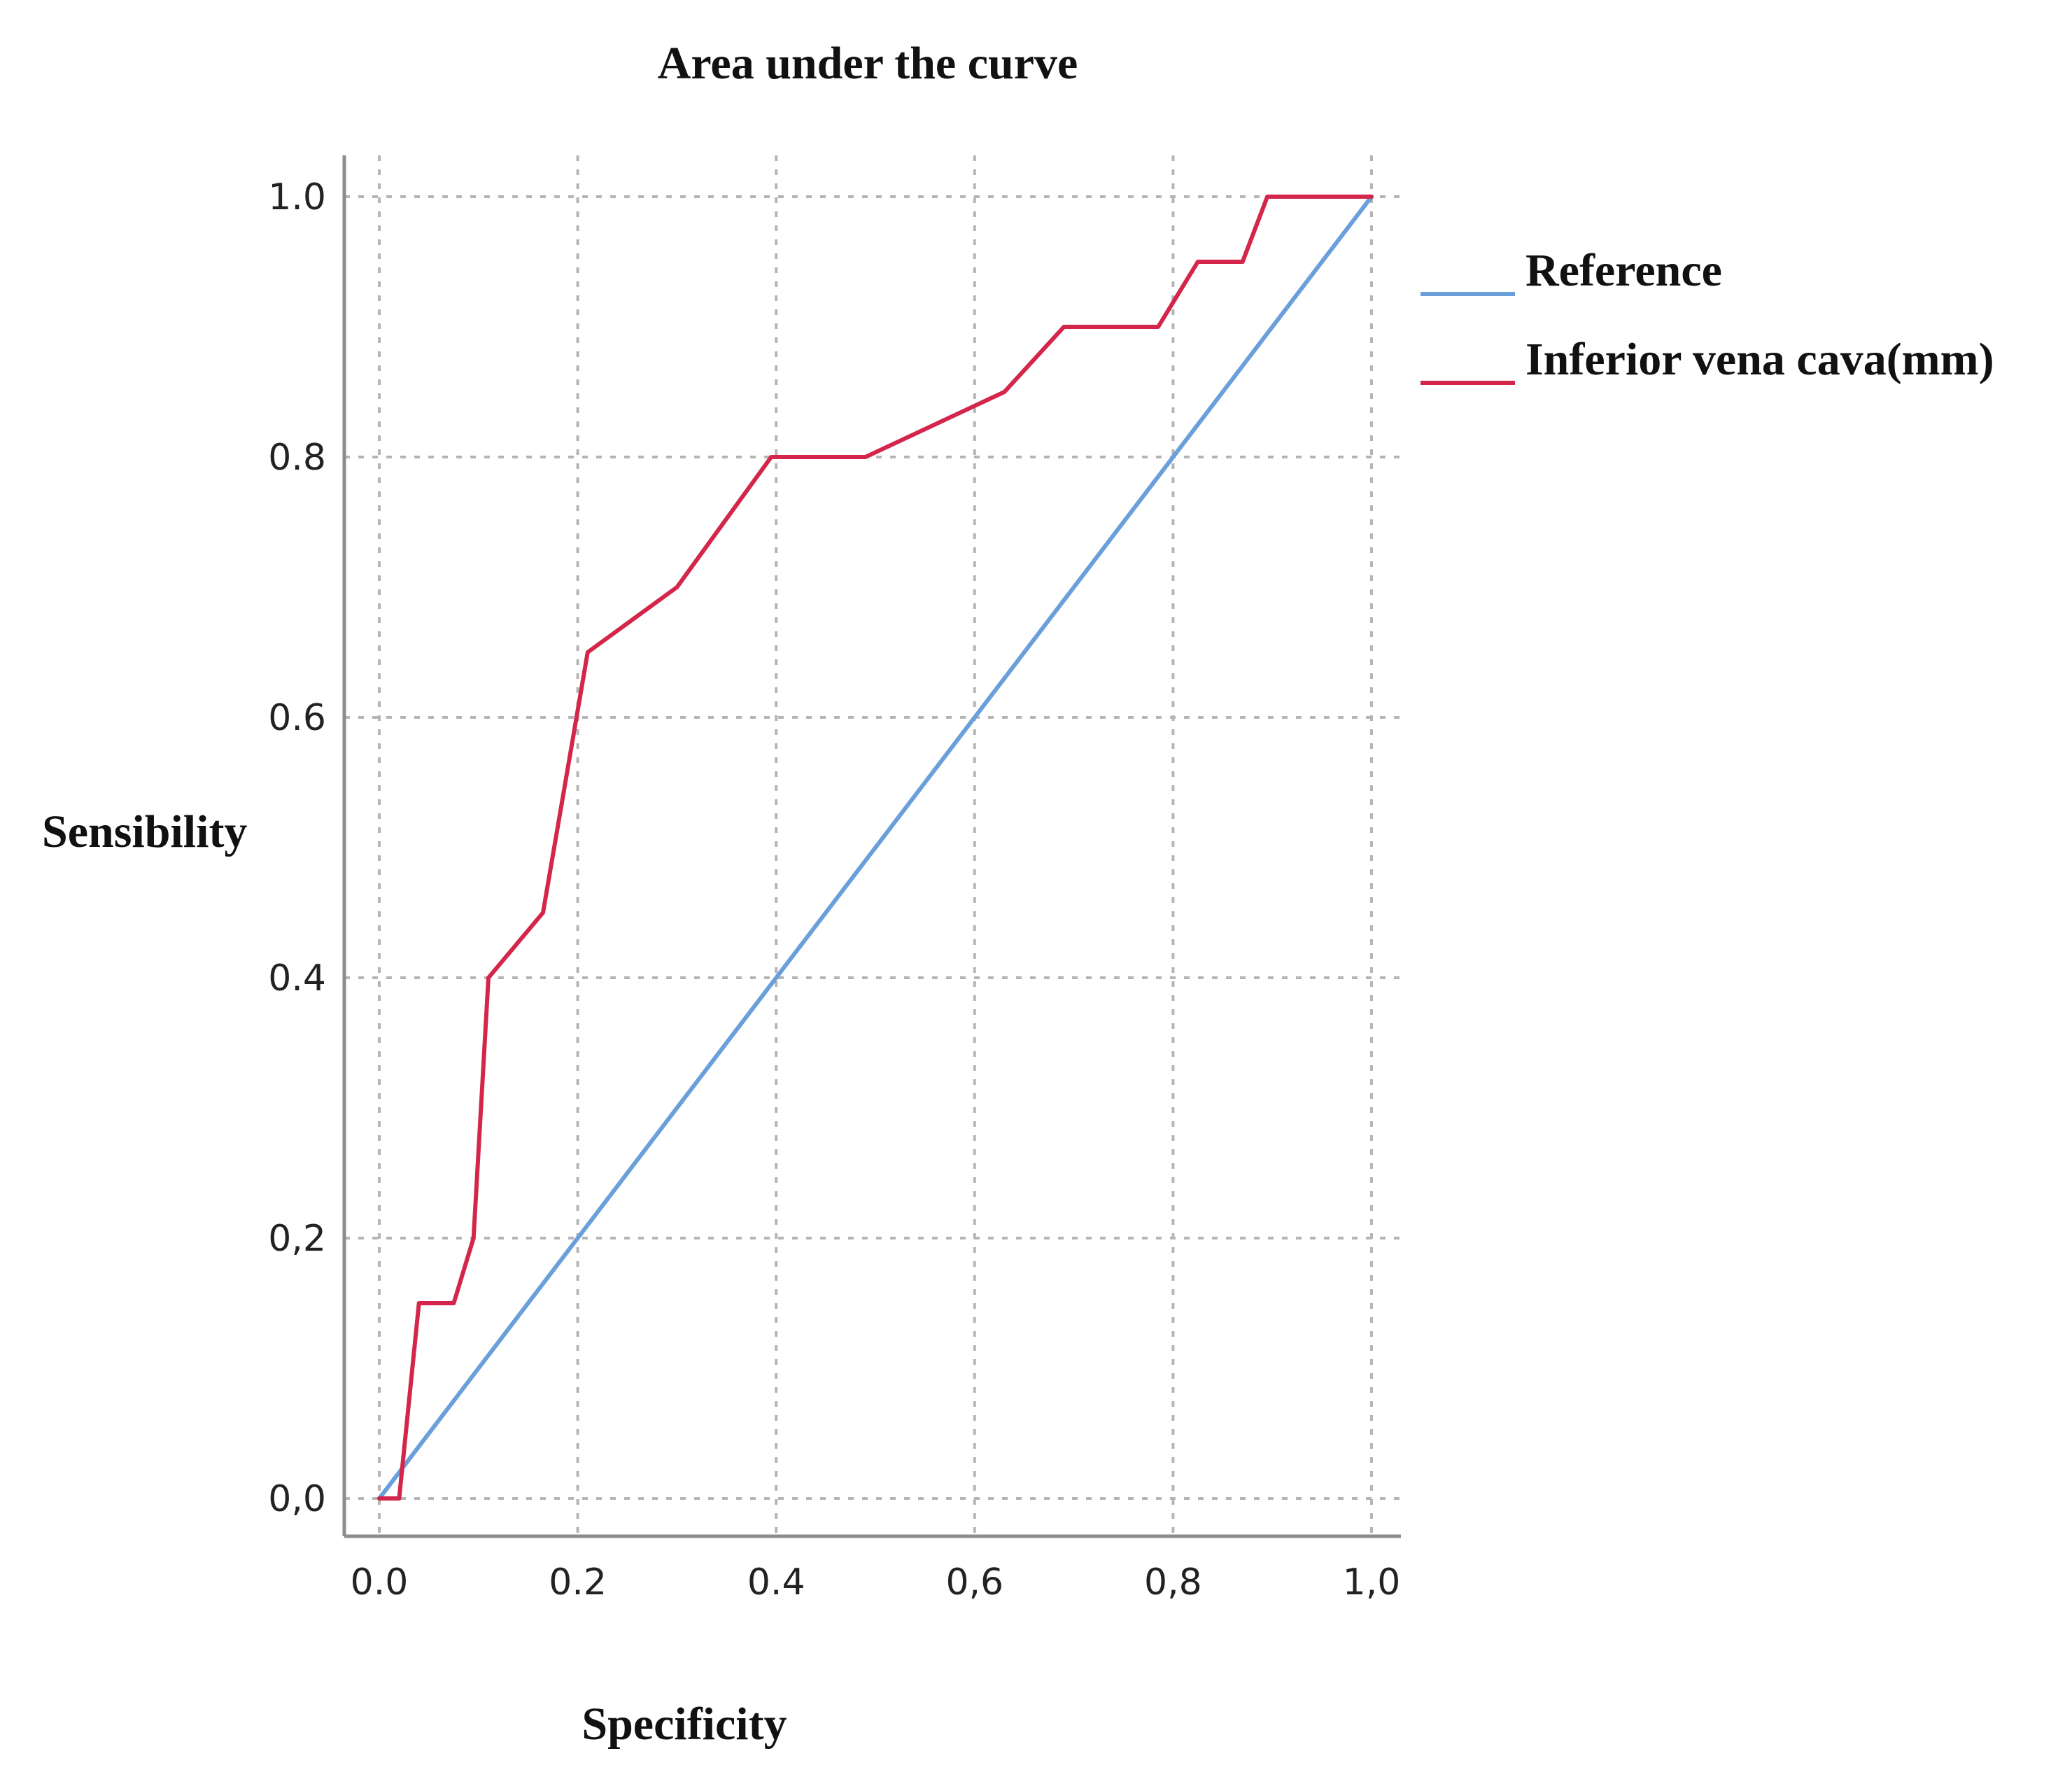 The width and height of the screenshot is (2072, 1784). What do you see at coordinates (144, 831) in the screenshot?
I see `y-axis-label: Sensibility` at bounding box center [144, 831].